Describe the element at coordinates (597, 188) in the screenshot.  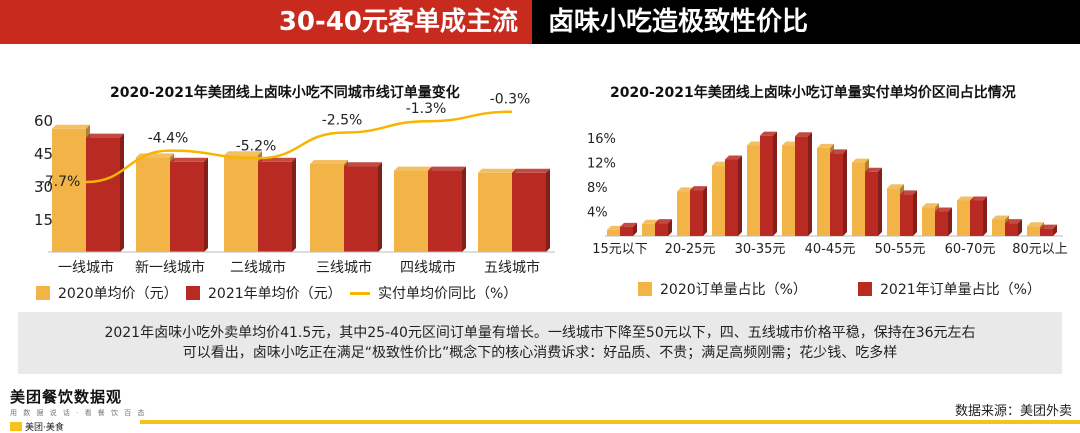
I see `right-ytick-label: 8%` at that location.